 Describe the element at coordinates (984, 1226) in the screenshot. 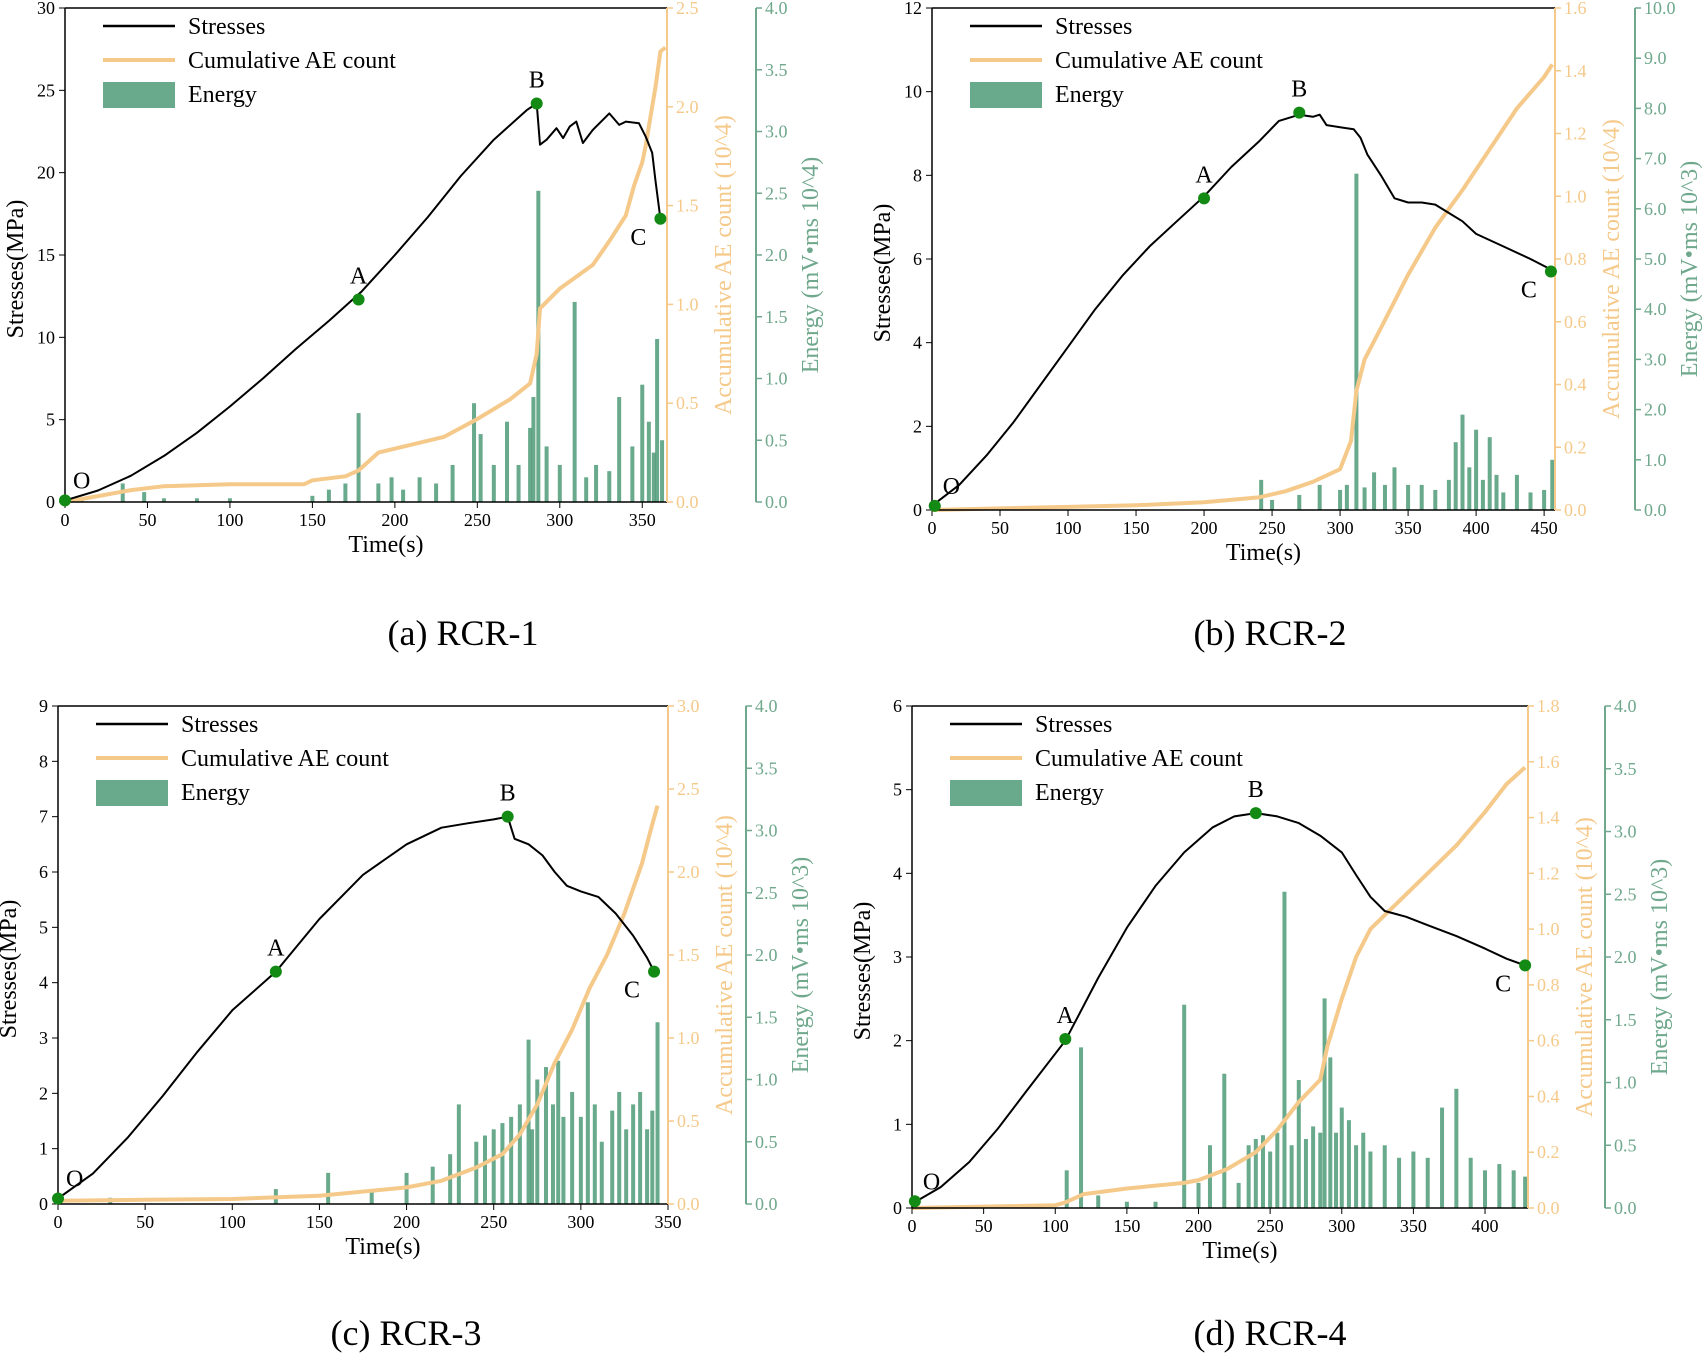

I see `x-tick-label: 50` at that location.